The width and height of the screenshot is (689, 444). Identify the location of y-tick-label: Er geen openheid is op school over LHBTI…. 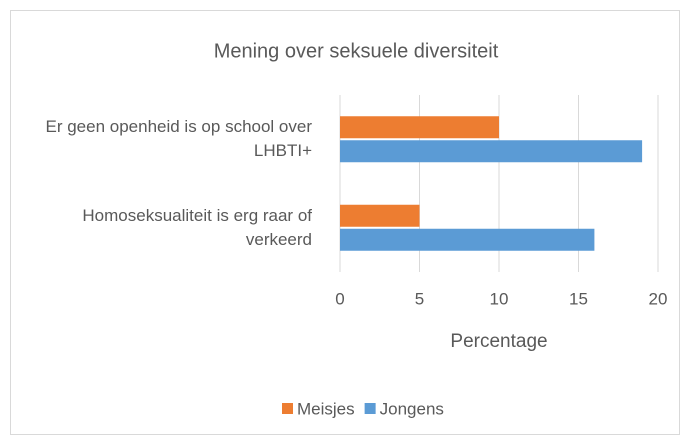
(178, 139).